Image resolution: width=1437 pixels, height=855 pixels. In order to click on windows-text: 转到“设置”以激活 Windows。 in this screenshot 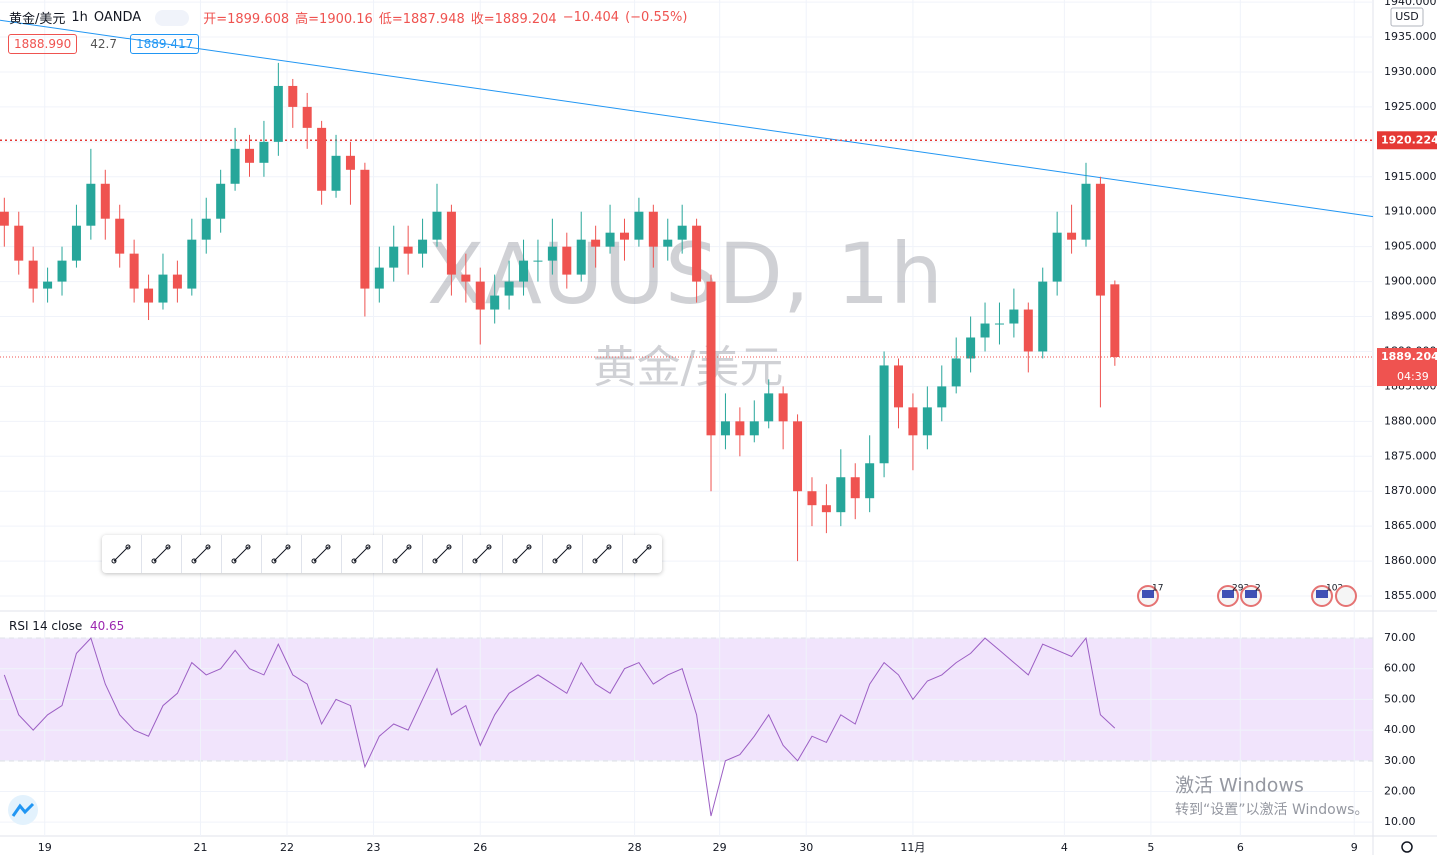, I will do `click(1271, 809)`.